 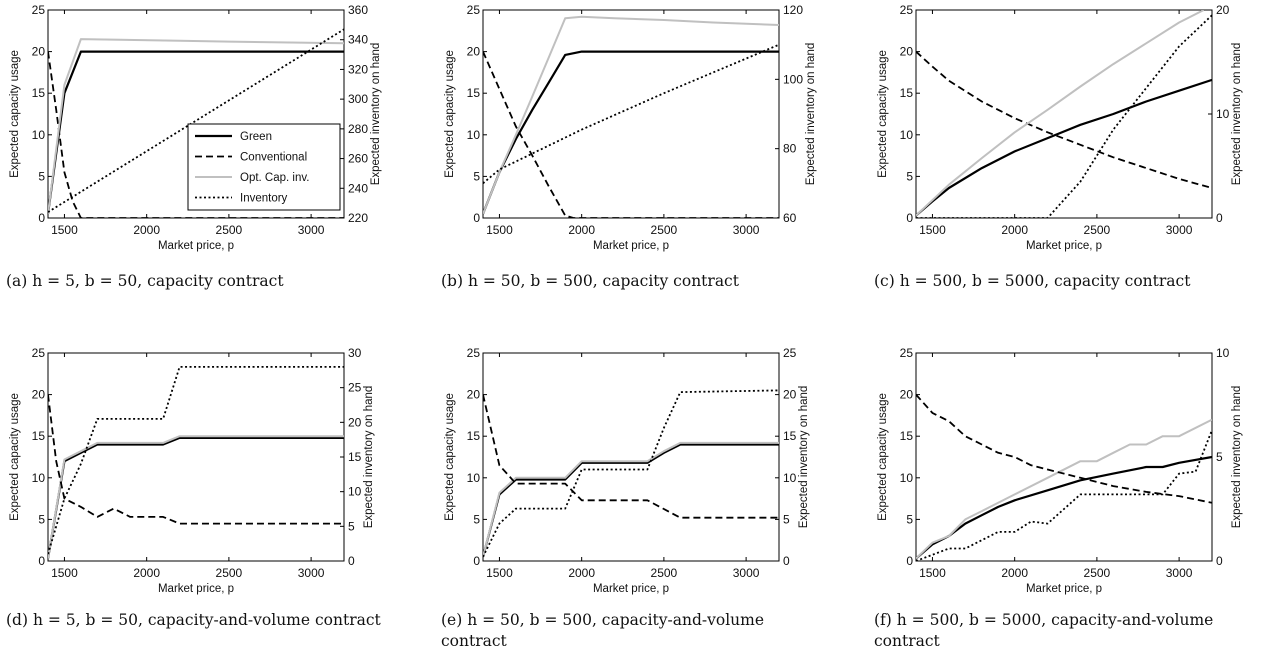 I want to click on legend-box, so click(x=264, y=167).